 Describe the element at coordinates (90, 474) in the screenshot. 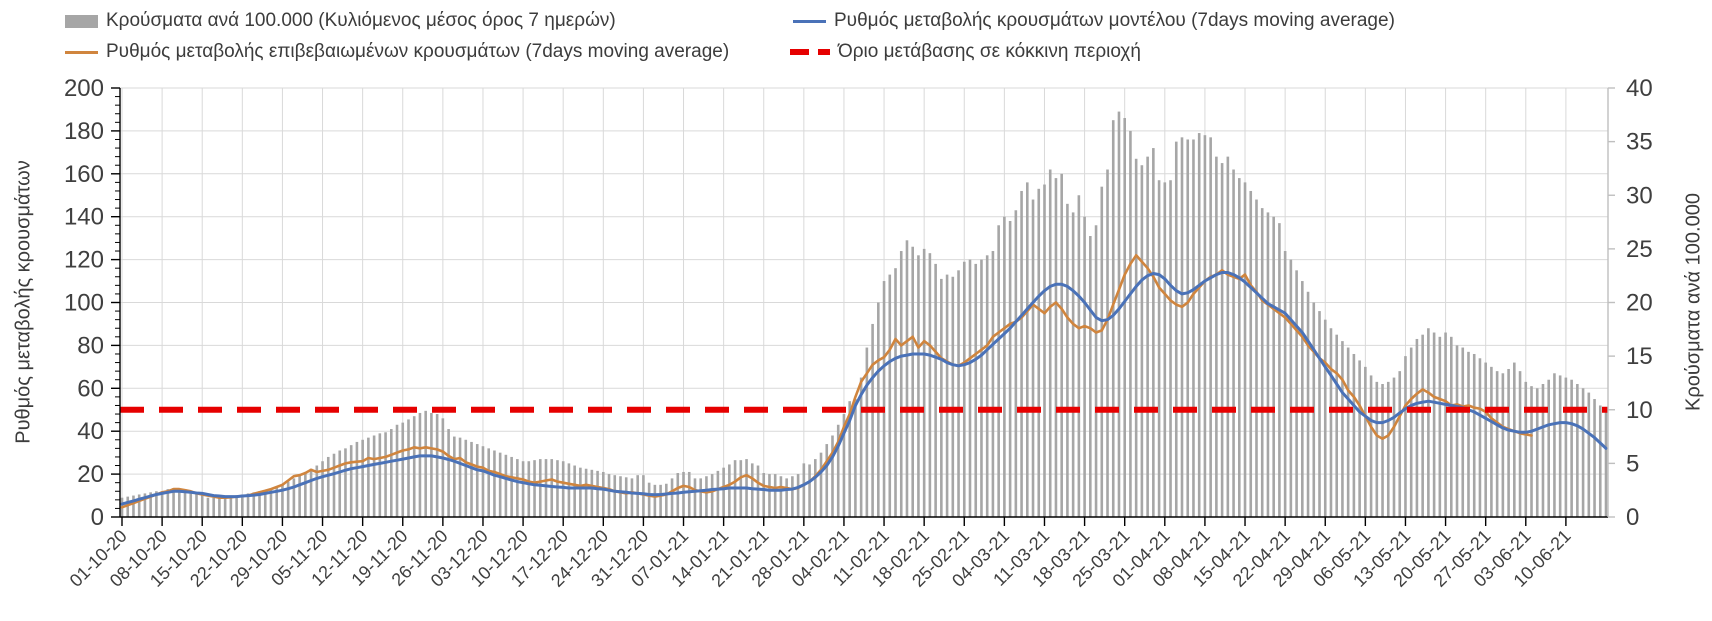

I see `left-axis-tick-label: 20` at that location.